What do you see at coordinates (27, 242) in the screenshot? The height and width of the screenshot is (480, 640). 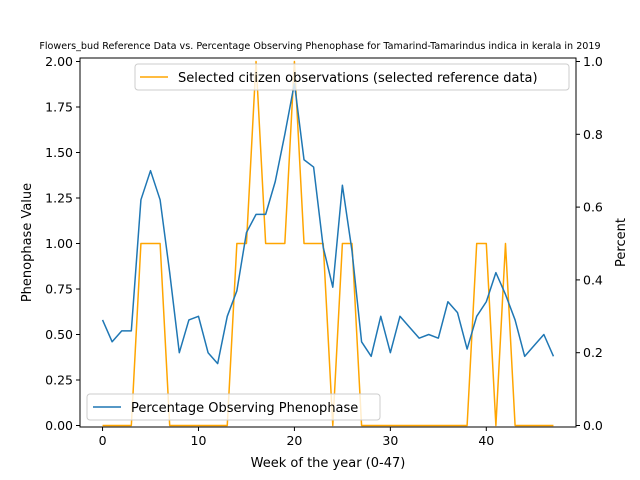 I see `y-axis-left-label: Phenophase Value` at bounding box center [27, 242].